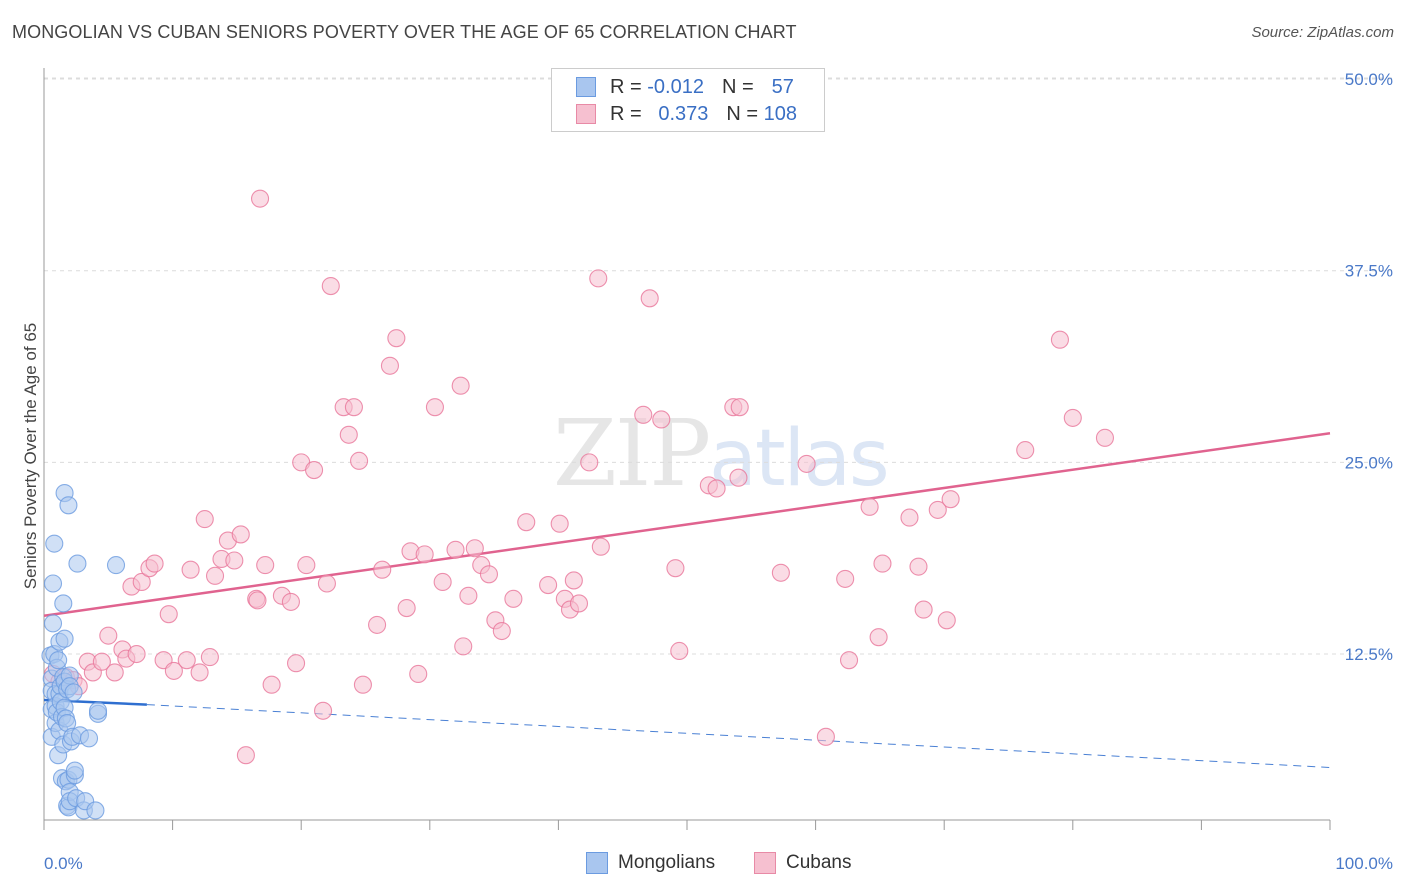  What do you see at coordinates (780, 113) in the screenshot?
I see `n-value: 108` at bounding box center [780, 113].